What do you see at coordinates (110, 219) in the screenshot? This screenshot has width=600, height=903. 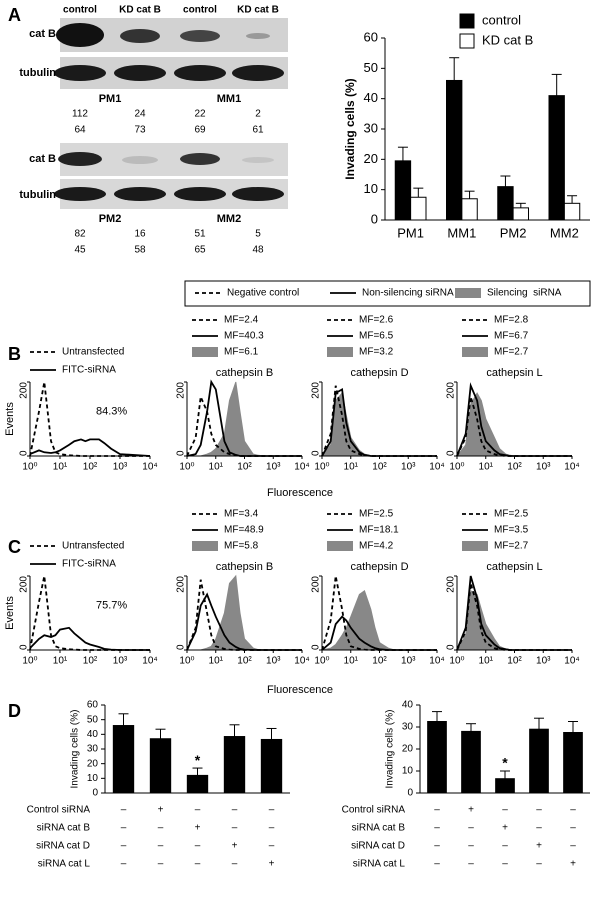 I see `group-label: PM2` at bounding box center [110, 219].